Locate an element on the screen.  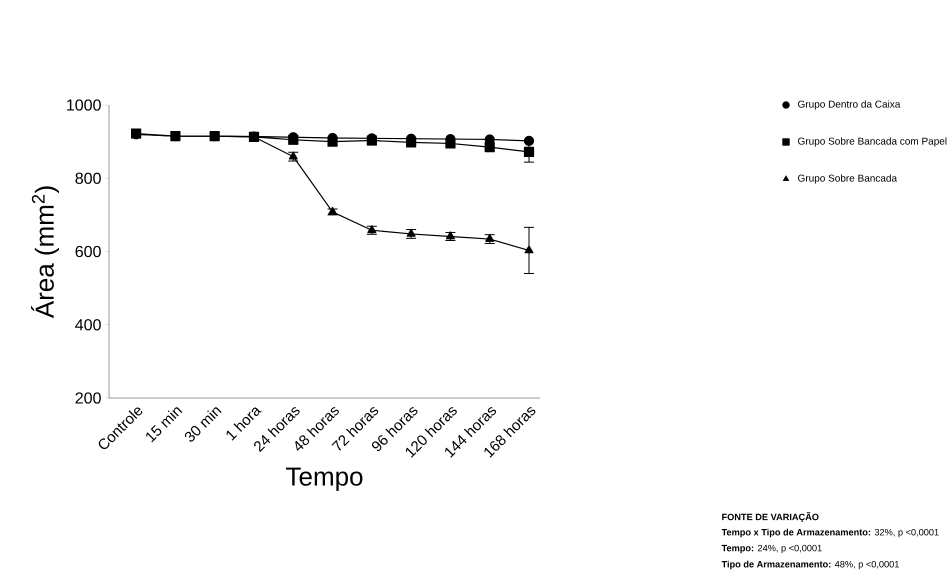
x-axis-title: Tempo is located at coordinates (324, 479).